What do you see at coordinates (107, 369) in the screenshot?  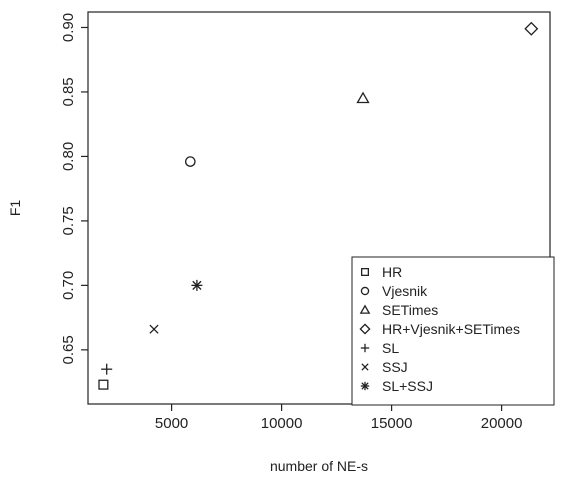 I see `data-point-plus` at bounding box center [107, 369].